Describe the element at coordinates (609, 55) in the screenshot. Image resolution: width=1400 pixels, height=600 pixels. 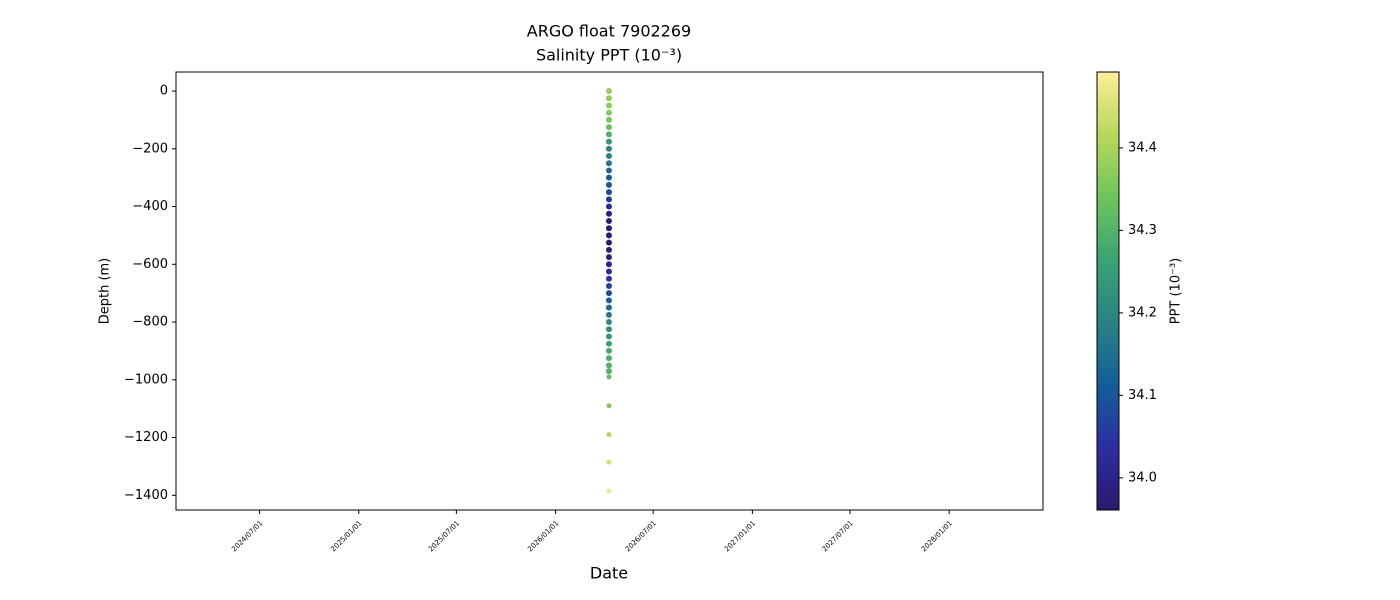
I see `chart-subtitle: Salinity PPT (10⁻³)` at that location.